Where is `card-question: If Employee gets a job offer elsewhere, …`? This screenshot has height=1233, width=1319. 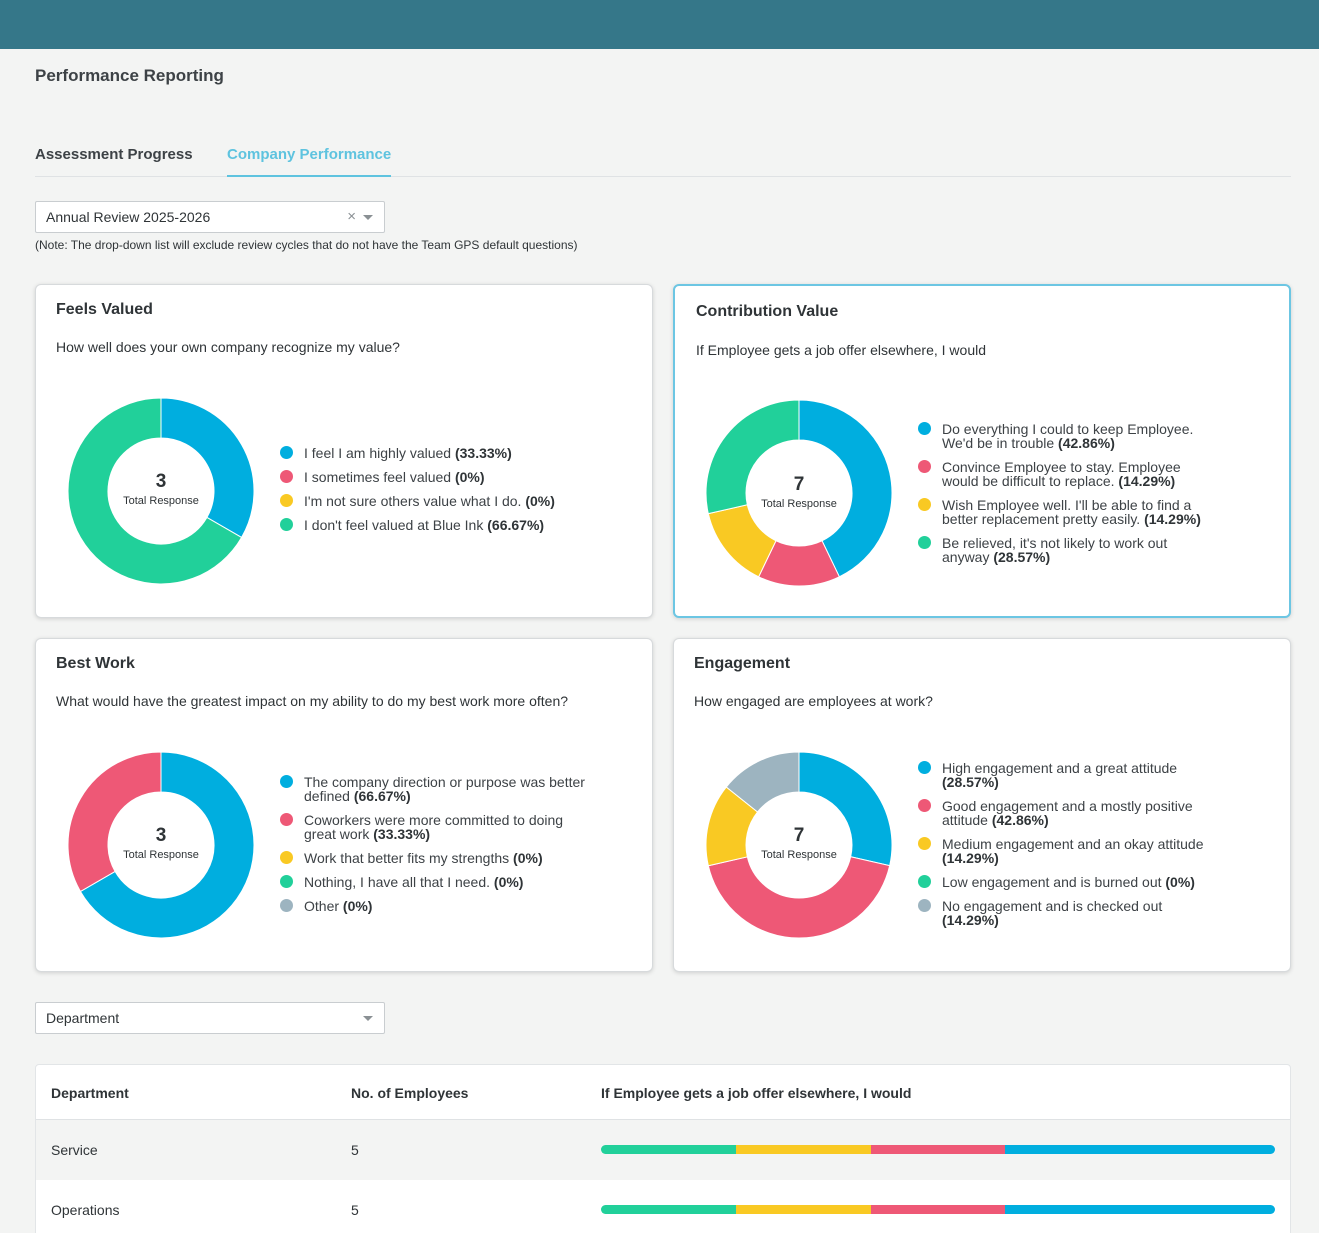 card-question: If Employee gets a job offer elsewhere, … is located at coordinates (841, 350).